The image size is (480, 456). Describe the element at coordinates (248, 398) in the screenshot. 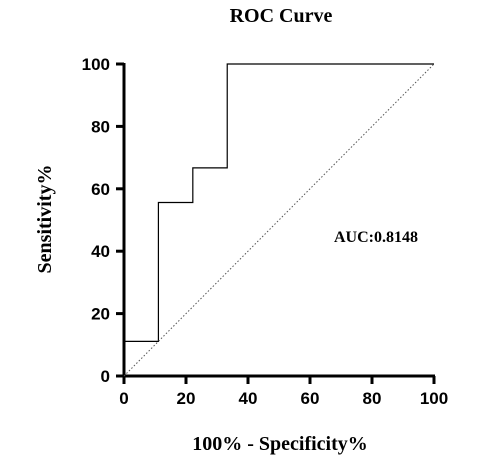

I see `x-tick-label: 40` at that location.